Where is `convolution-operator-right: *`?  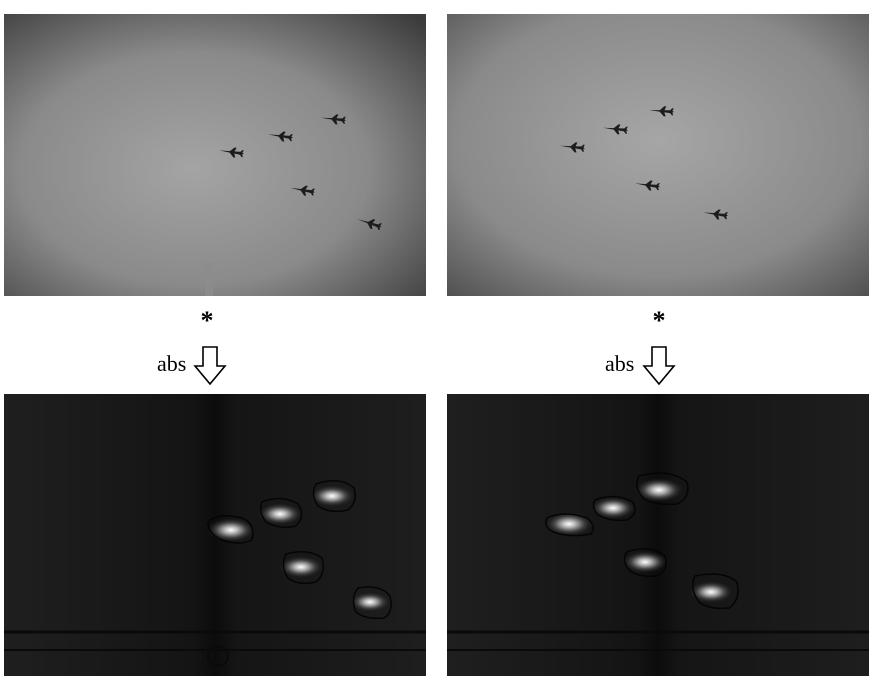
convolution-operator-right: * is located at coordinates (659, 320).